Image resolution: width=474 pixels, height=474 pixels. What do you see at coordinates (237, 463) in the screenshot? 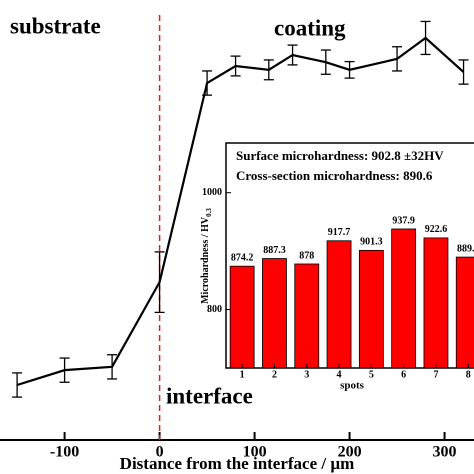
I see `x-axis-label: Distance from the interface / µm` at bounding box center [237, 463].